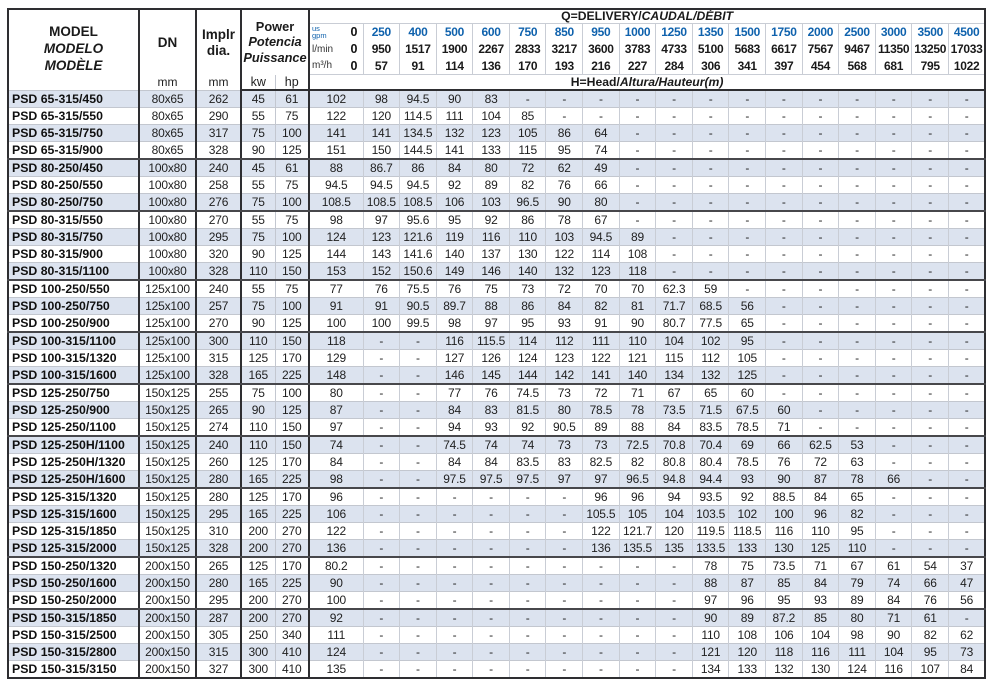  What do you see at coordinates (168, 49) in the screenshot?
I see `dn-column-header: DN mm` at bounding box center [168, 49].